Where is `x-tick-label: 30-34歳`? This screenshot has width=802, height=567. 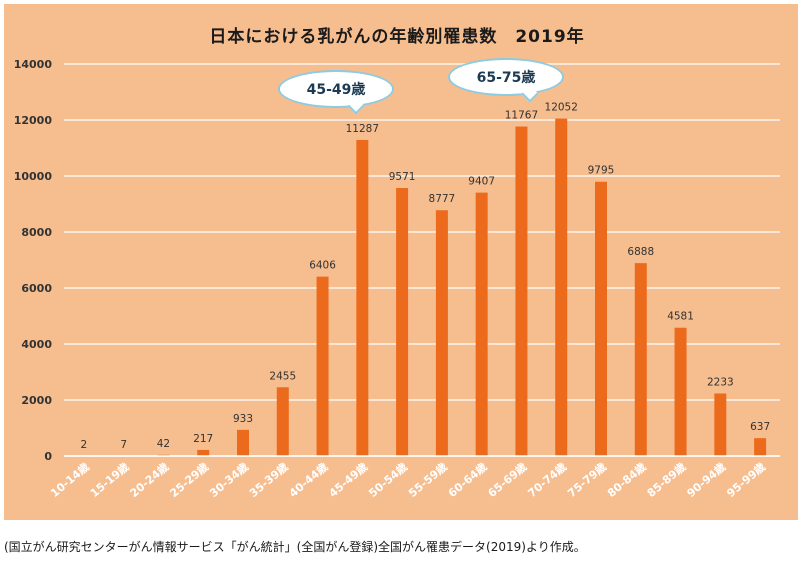 x-tick-label: 30-34歳 is located at coordinates (229, 480).